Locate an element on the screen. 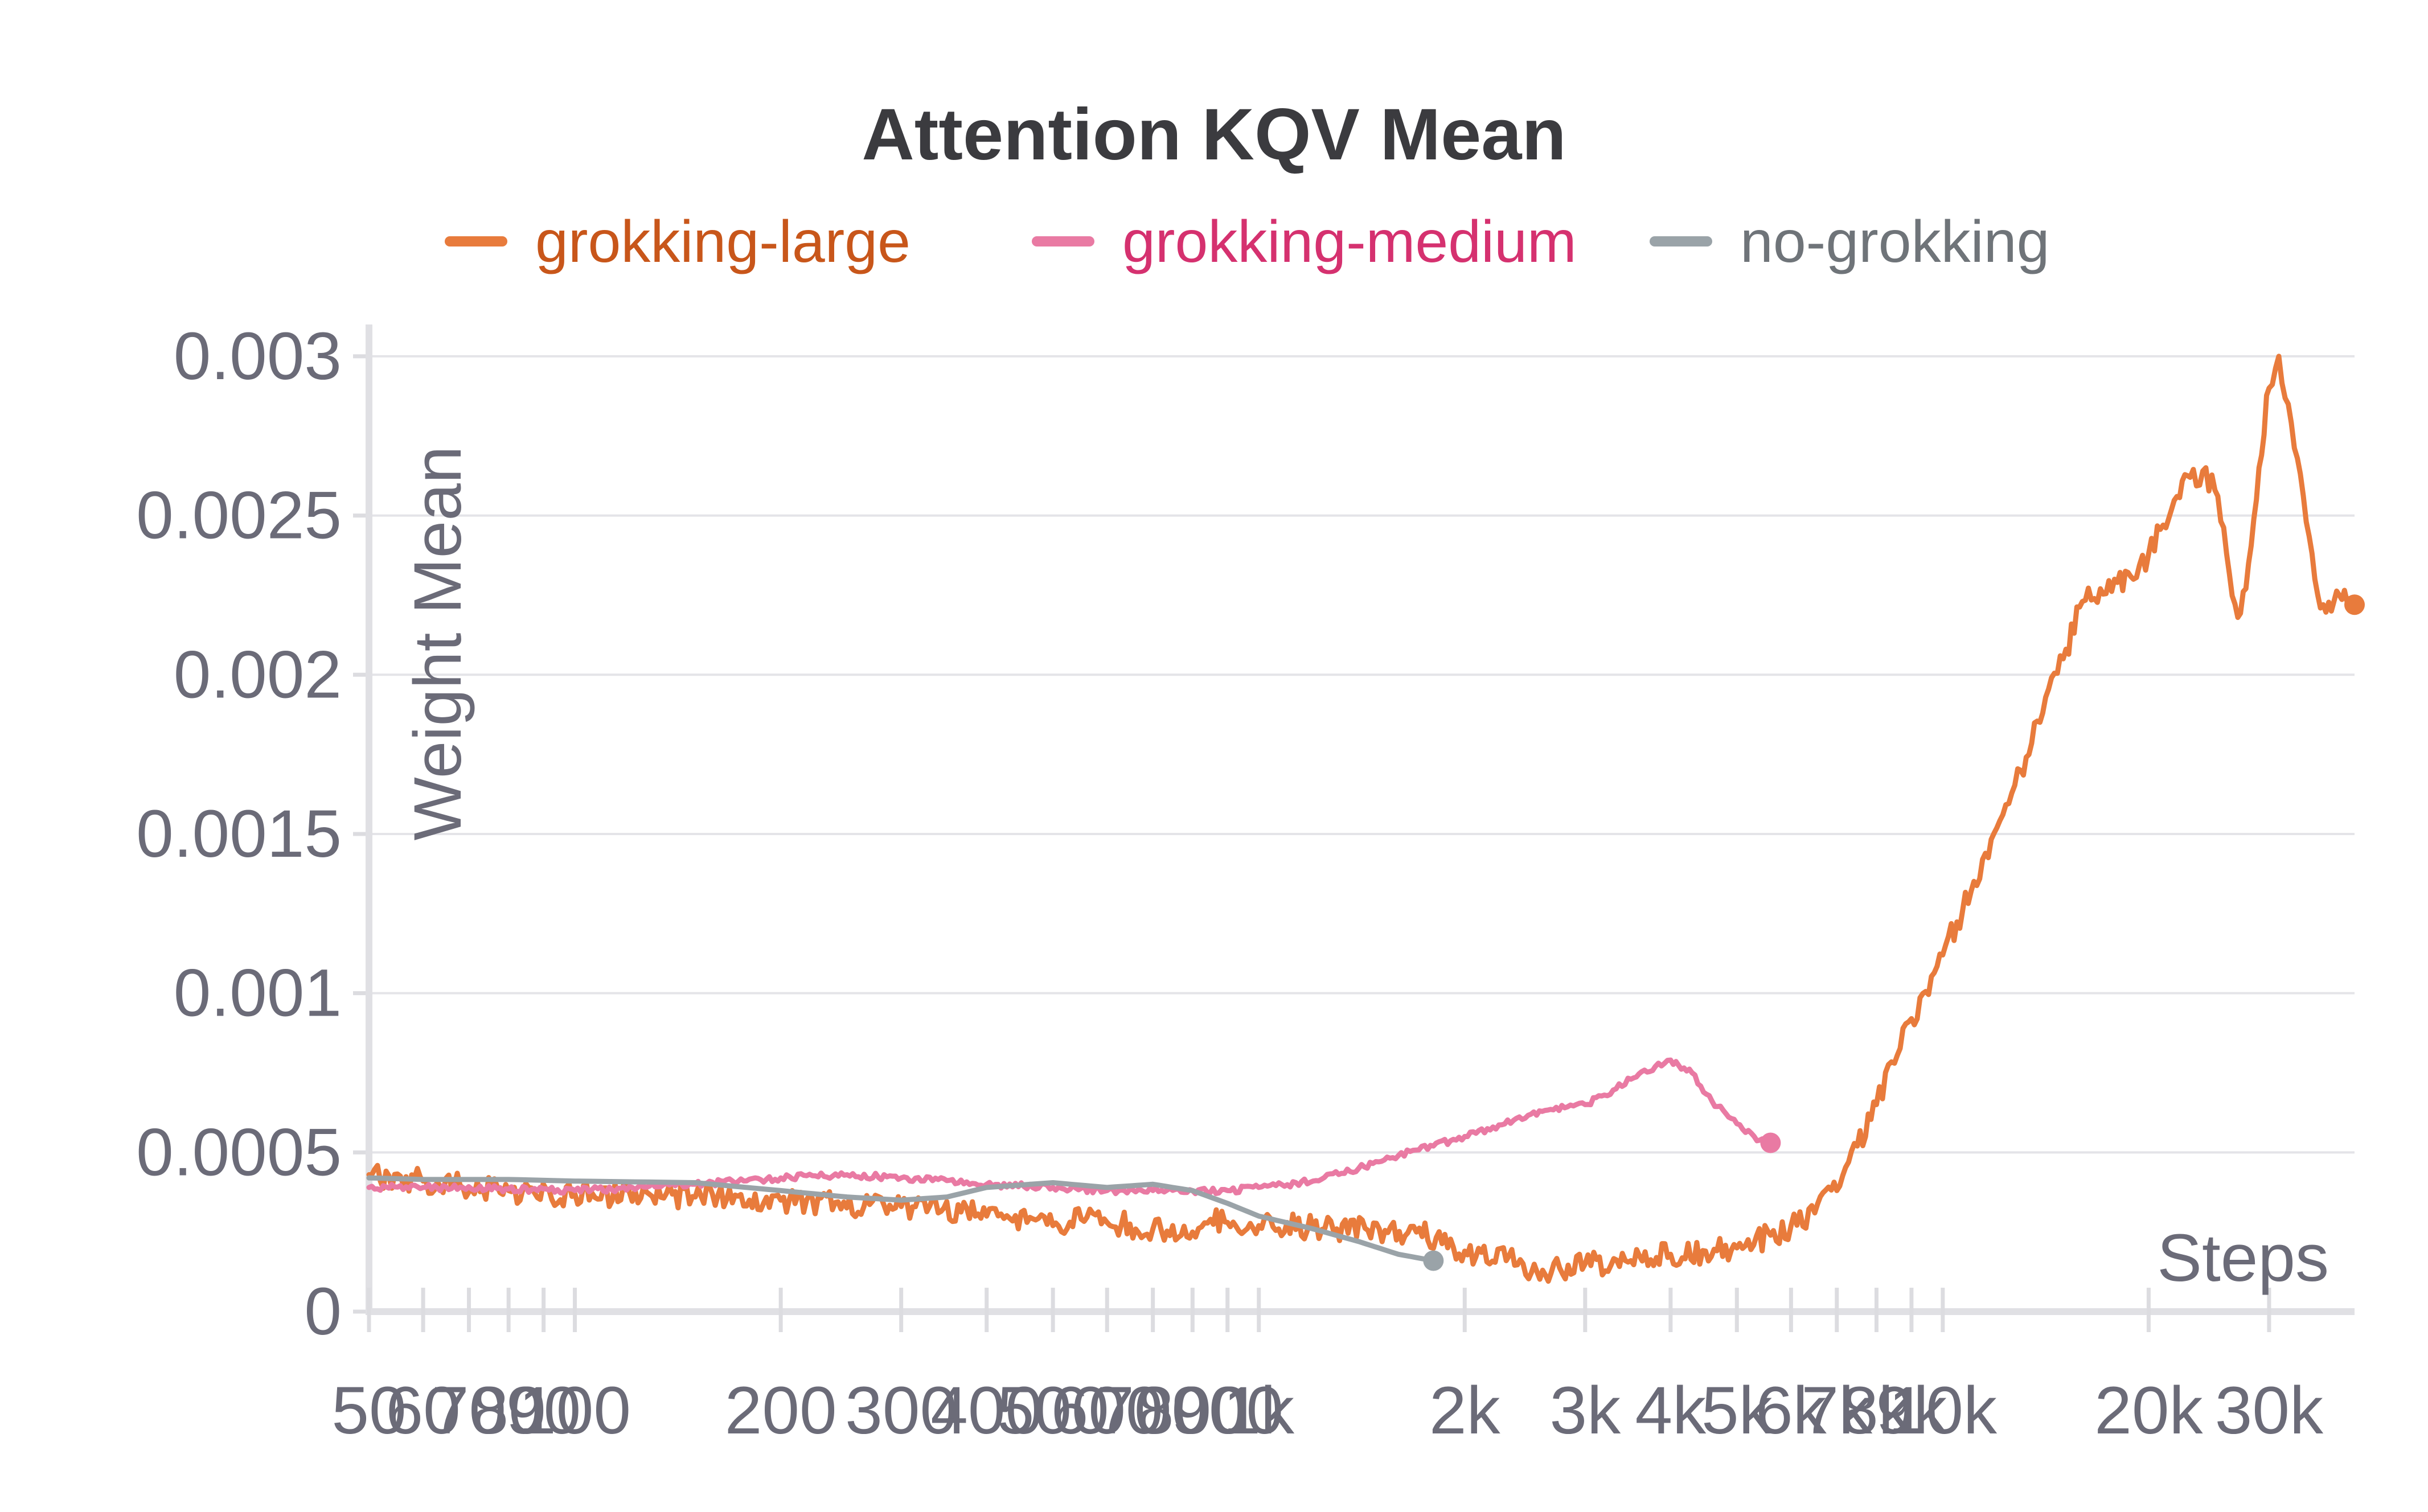  x-tick-label: 70 is located at coordinates (469, 1410).